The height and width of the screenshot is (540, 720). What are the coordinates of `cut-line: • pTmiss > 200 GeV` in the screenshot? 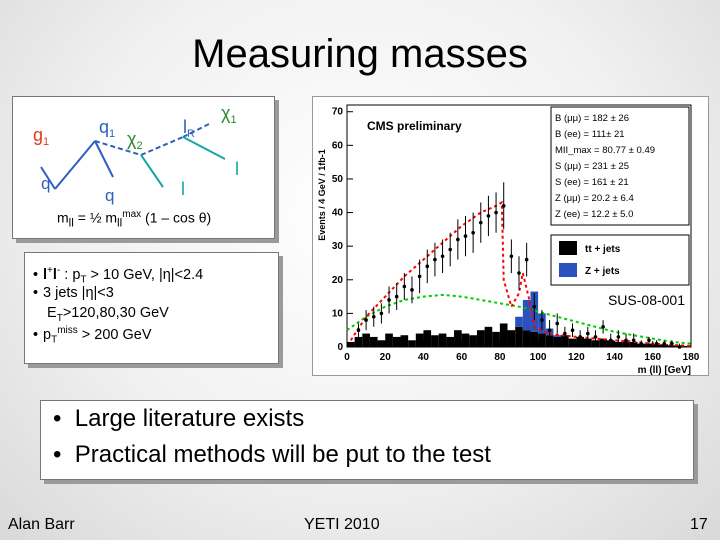 It's located at (92, 335).